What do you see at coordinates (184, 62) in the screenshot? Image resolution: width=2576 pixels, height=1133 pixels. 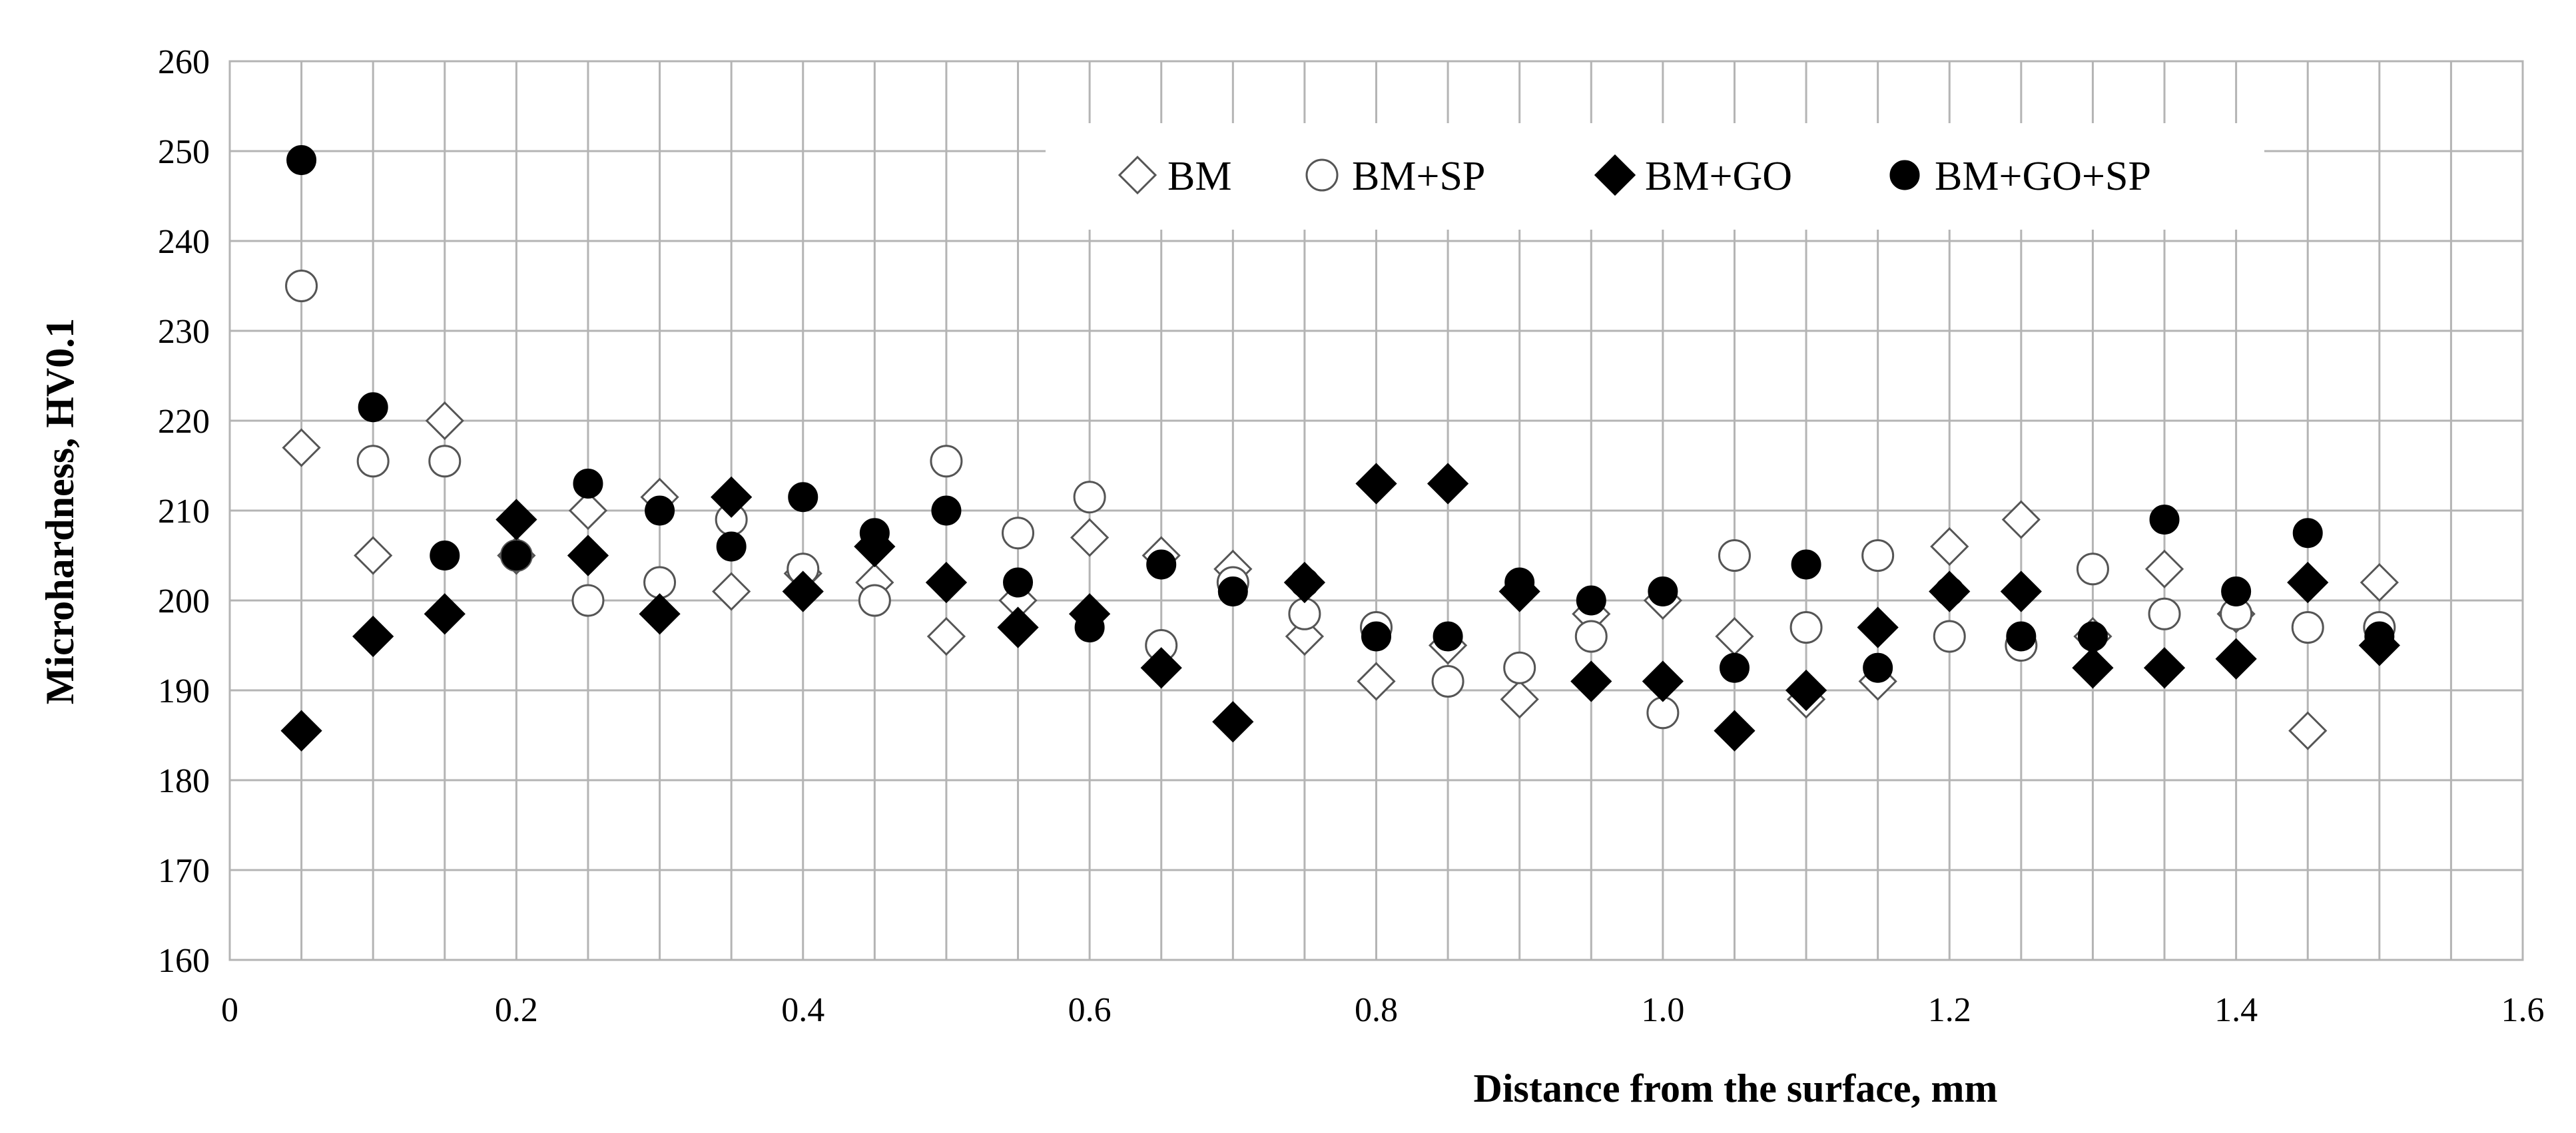 I see `y-tick-label: 260` at bounding box center [184, 62].